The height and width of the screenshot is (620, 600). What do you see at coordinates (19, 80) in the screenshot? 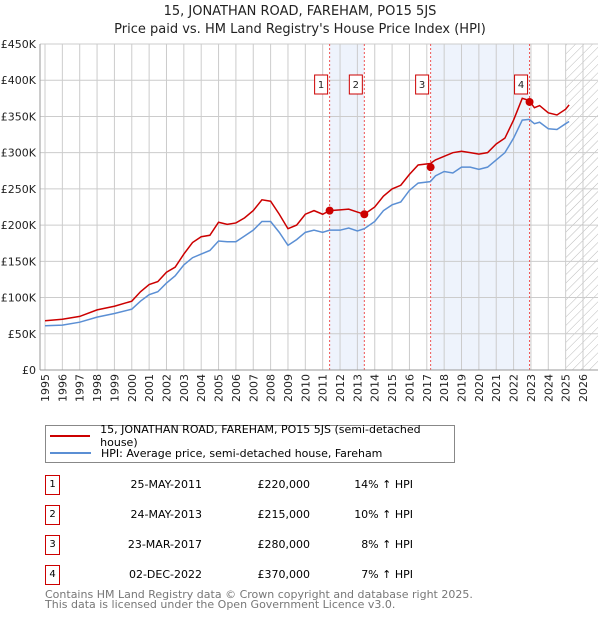
I see `y-tick-label: £400K` at bounding box center [19, 80].